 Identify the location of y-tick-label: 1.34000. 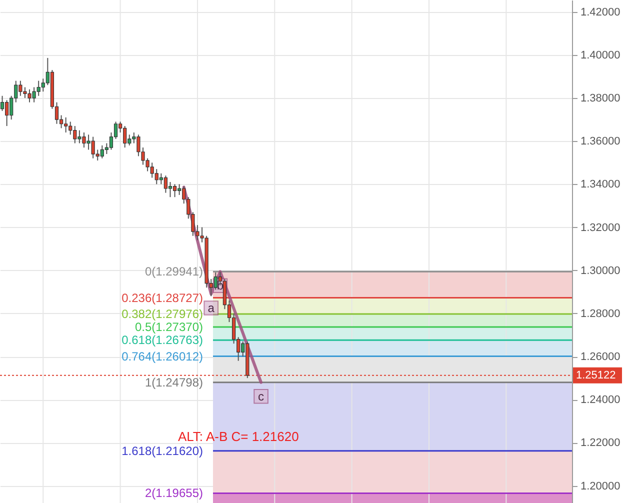
(600, 184).